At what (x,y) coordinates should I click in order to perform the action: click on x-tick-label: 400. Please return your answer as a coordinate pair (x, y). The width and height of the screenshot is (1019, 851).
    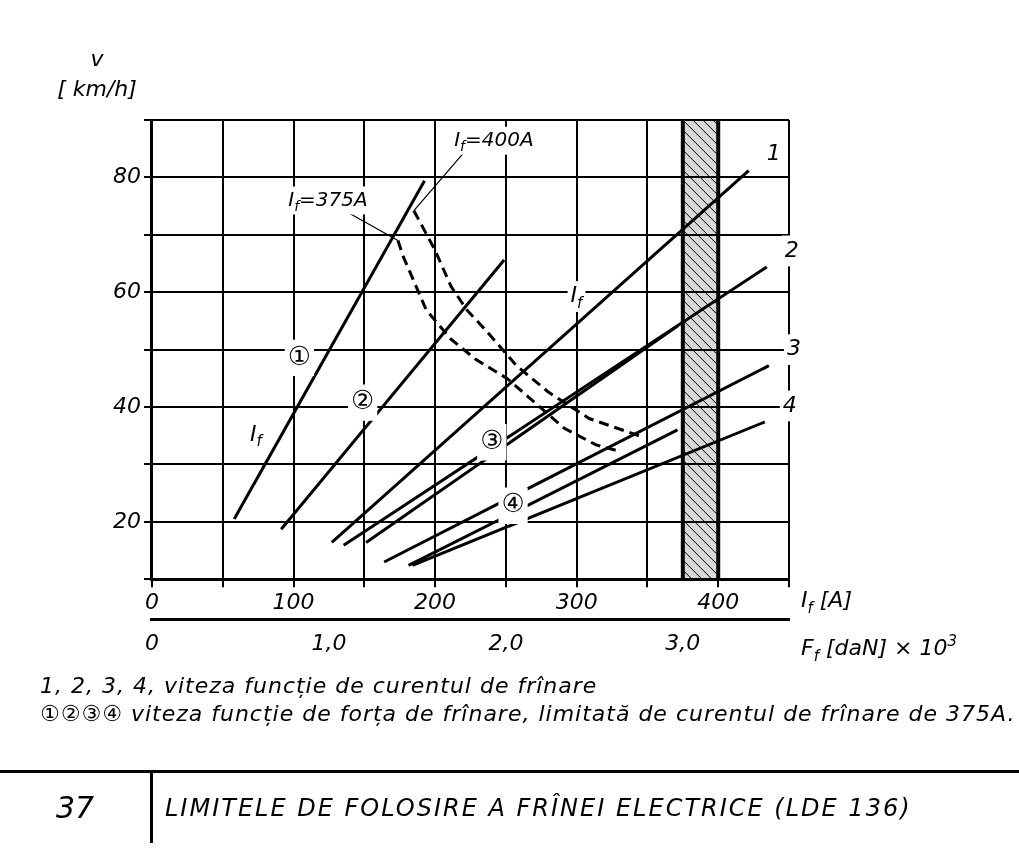
    Looking at the image, I should click on (718, 602).